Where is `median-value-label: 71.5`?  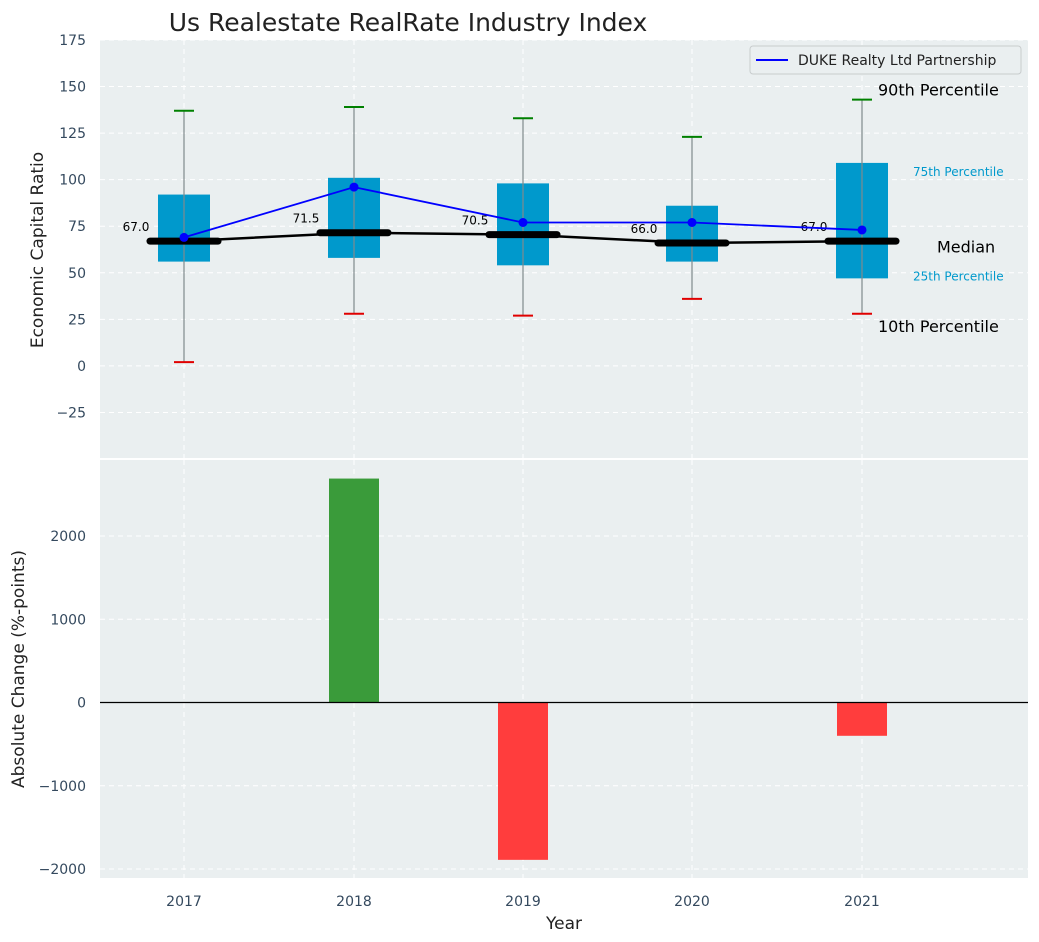 median-value-label: 71.5 is located at coordinates (306, 219).